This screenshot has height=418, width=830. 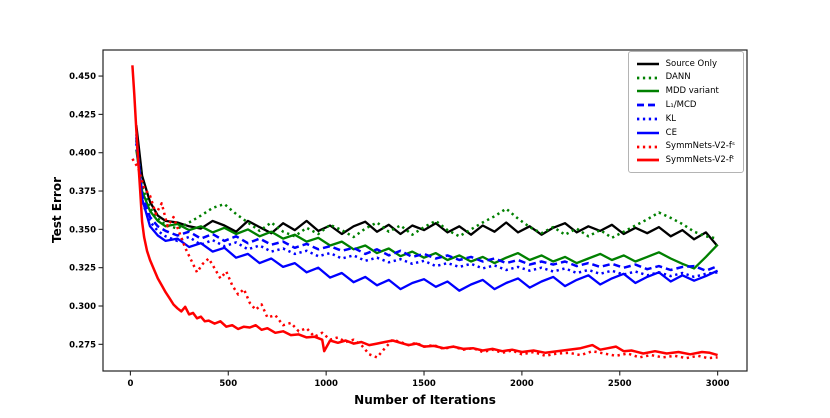 I want to click on legend-item-label: SymmNets-V2-fᵗ, so click(x=700, y=160).